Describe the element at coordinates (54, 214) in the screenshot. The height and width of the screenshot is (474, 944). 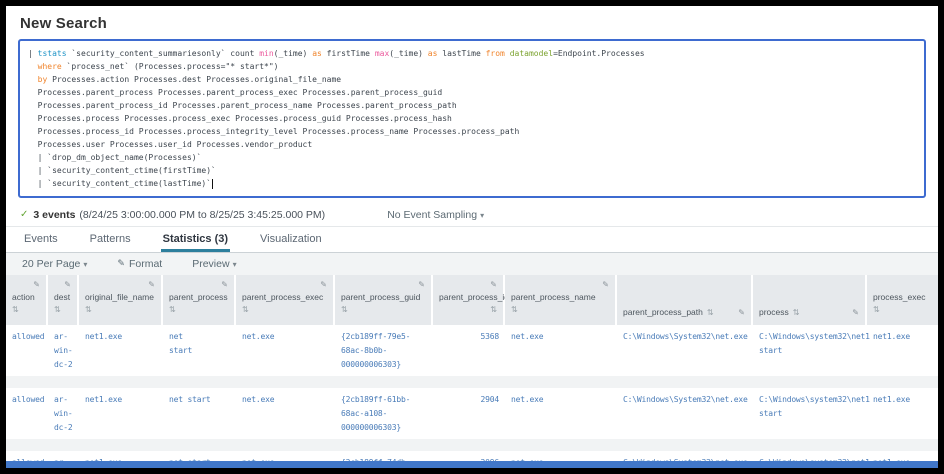
I see `event-count: 3 events` at that location.